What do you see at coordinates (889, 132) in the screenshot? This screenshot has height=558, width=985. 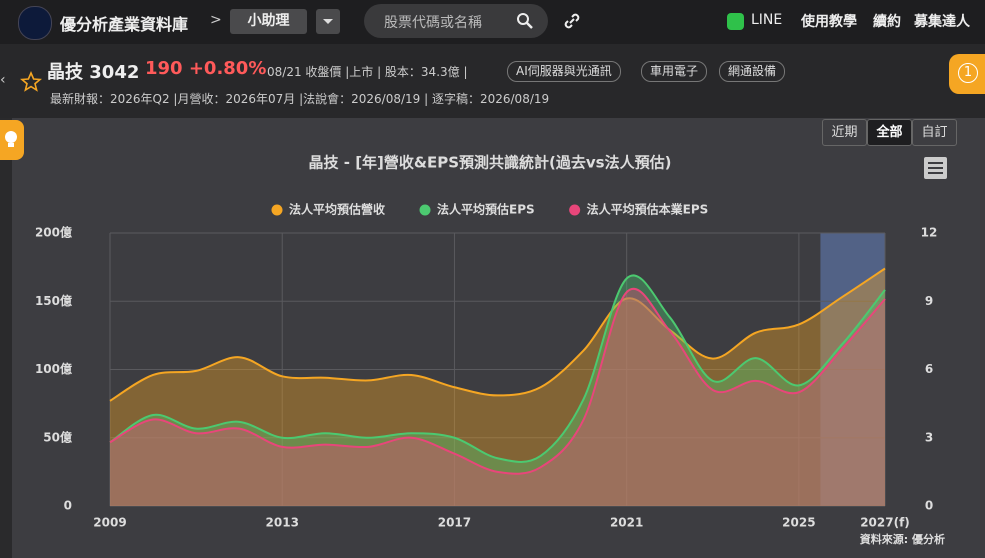 I see `range-button-active: 全部` at bounding box center [889, 132].